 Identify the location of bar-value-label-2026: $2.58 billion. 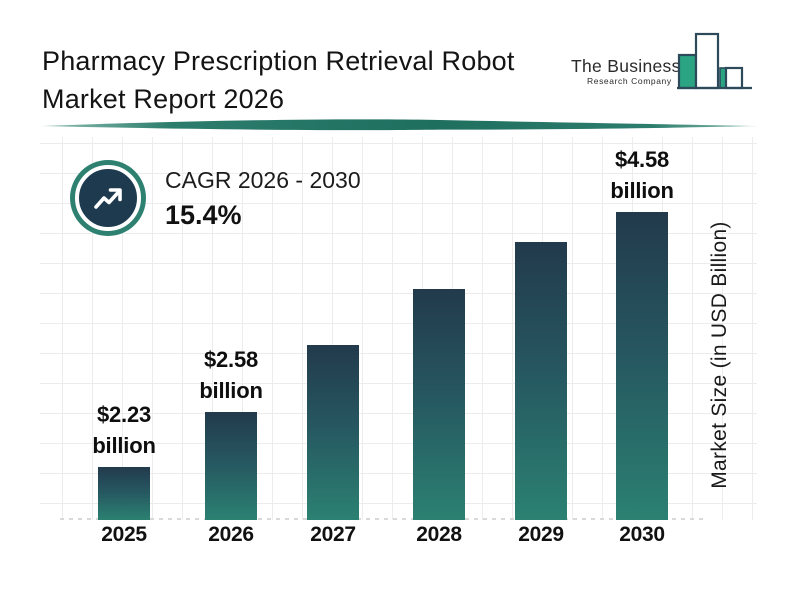
(231, 375).